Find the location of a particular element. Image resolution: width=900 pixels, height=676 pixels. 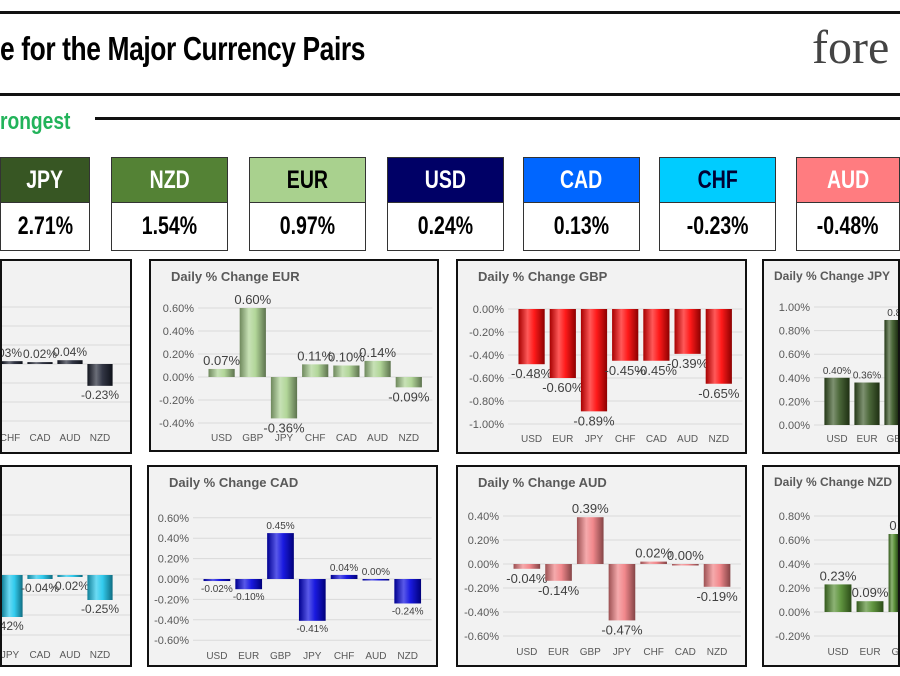

data-label: -0.65% is located at coordinates (719, 393).